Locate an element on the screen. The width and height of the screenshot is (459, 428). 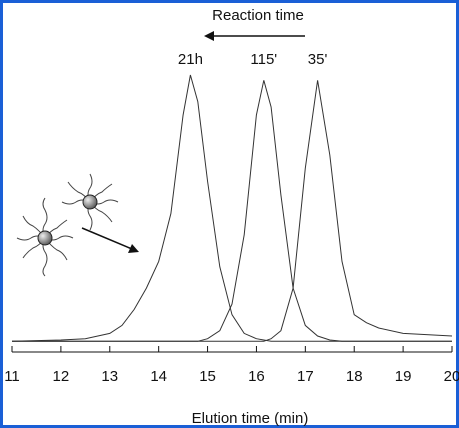
x-tick-label: 13 is located at coordinates (109, 376).